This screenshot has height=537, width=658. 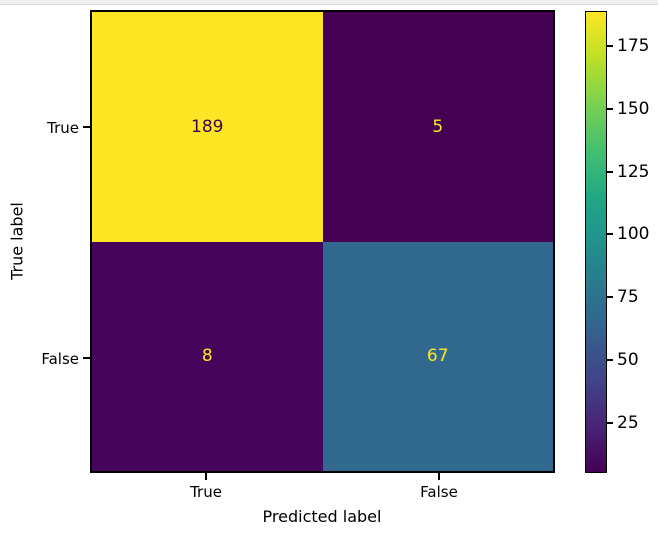 What do you see at coordinates (63, 128) in the screenshot?
I see `y-tick-label-true: True` at bounding box center [63, 128].